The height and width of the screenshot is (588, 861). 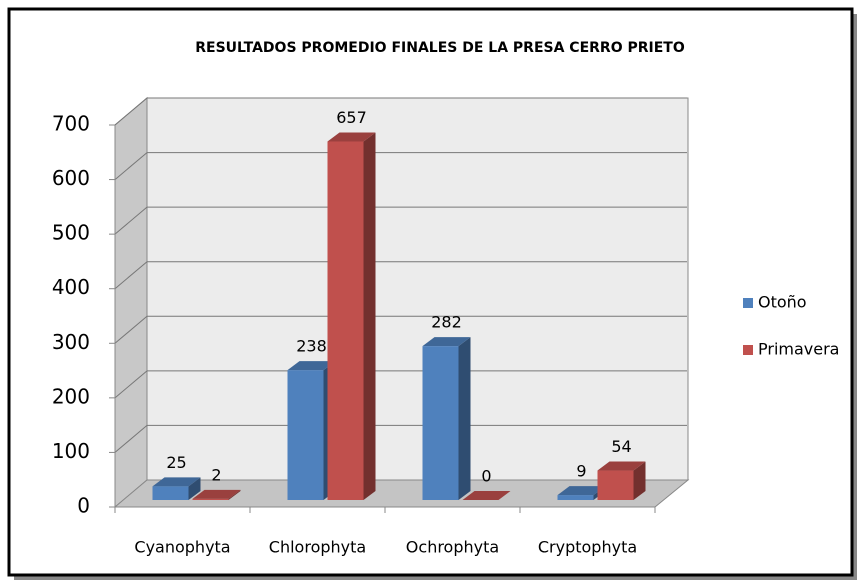 I want to click on legend-label: Primavera, so click(x=798, y=349).